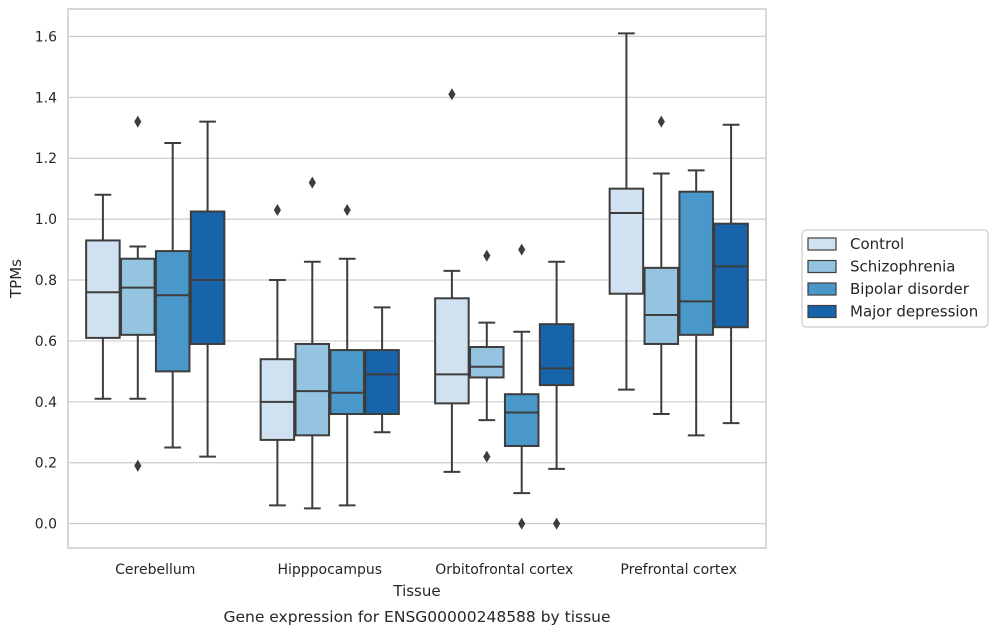 The height and width of the screenshot is (638, 997). What do you see at coordinates (46, 98) in the screenshot?
I see `y-tick-label: 1.4` at bounding box center [46, 98].